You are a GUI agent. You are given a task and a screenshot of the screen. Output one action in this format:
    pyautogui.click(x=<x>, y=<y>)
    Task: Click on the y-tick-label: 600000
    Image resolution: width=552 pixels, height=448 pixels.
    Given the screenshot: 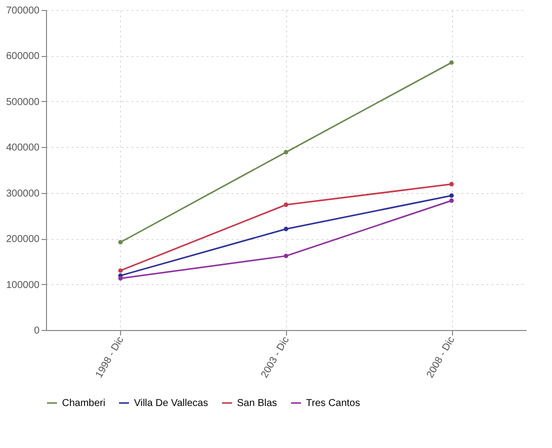 What is the action you would take?
    pyautogui.click(x=23, y=56)
    